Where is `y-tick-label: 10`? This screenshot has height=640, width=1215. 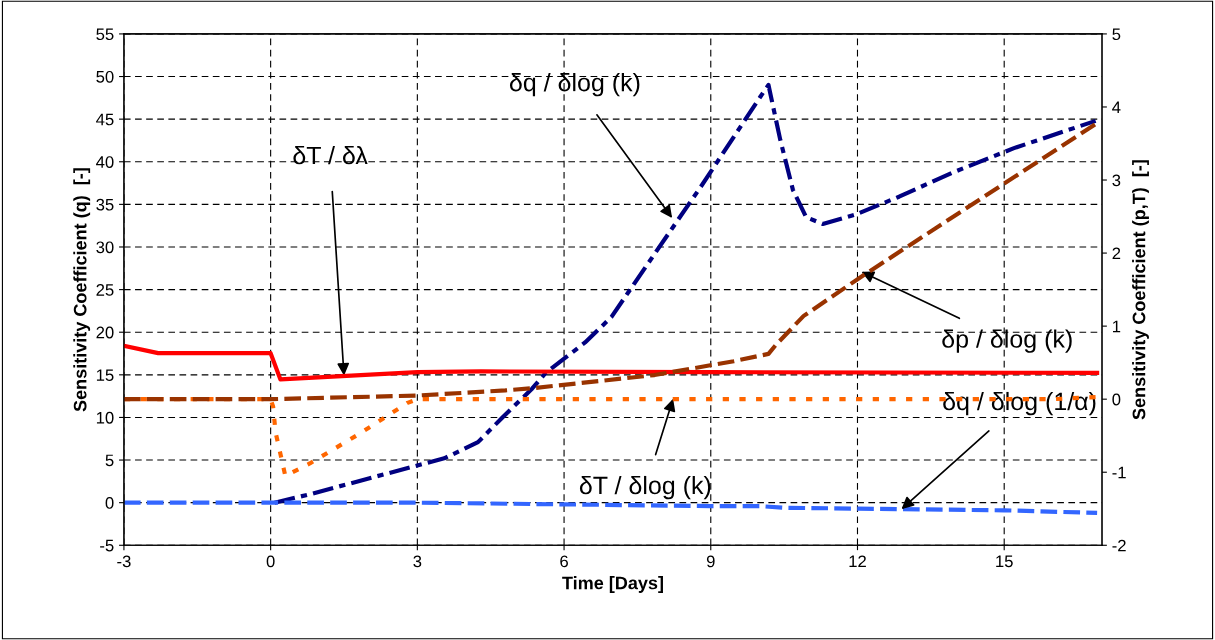 y-tick-label: 10 is located at coordinates (105, 417).